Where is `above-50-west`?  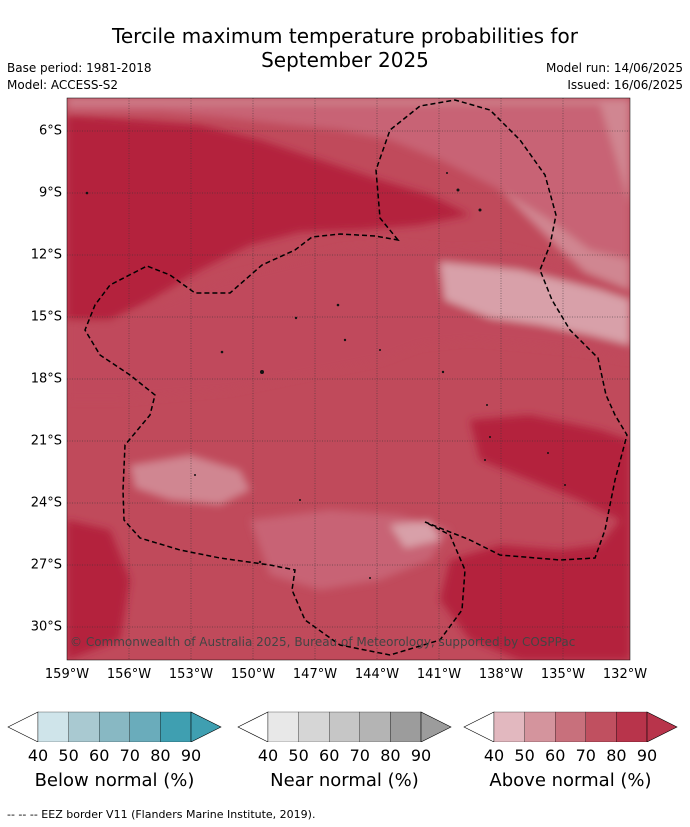 above-50-west is located at coordinates (190, 480).